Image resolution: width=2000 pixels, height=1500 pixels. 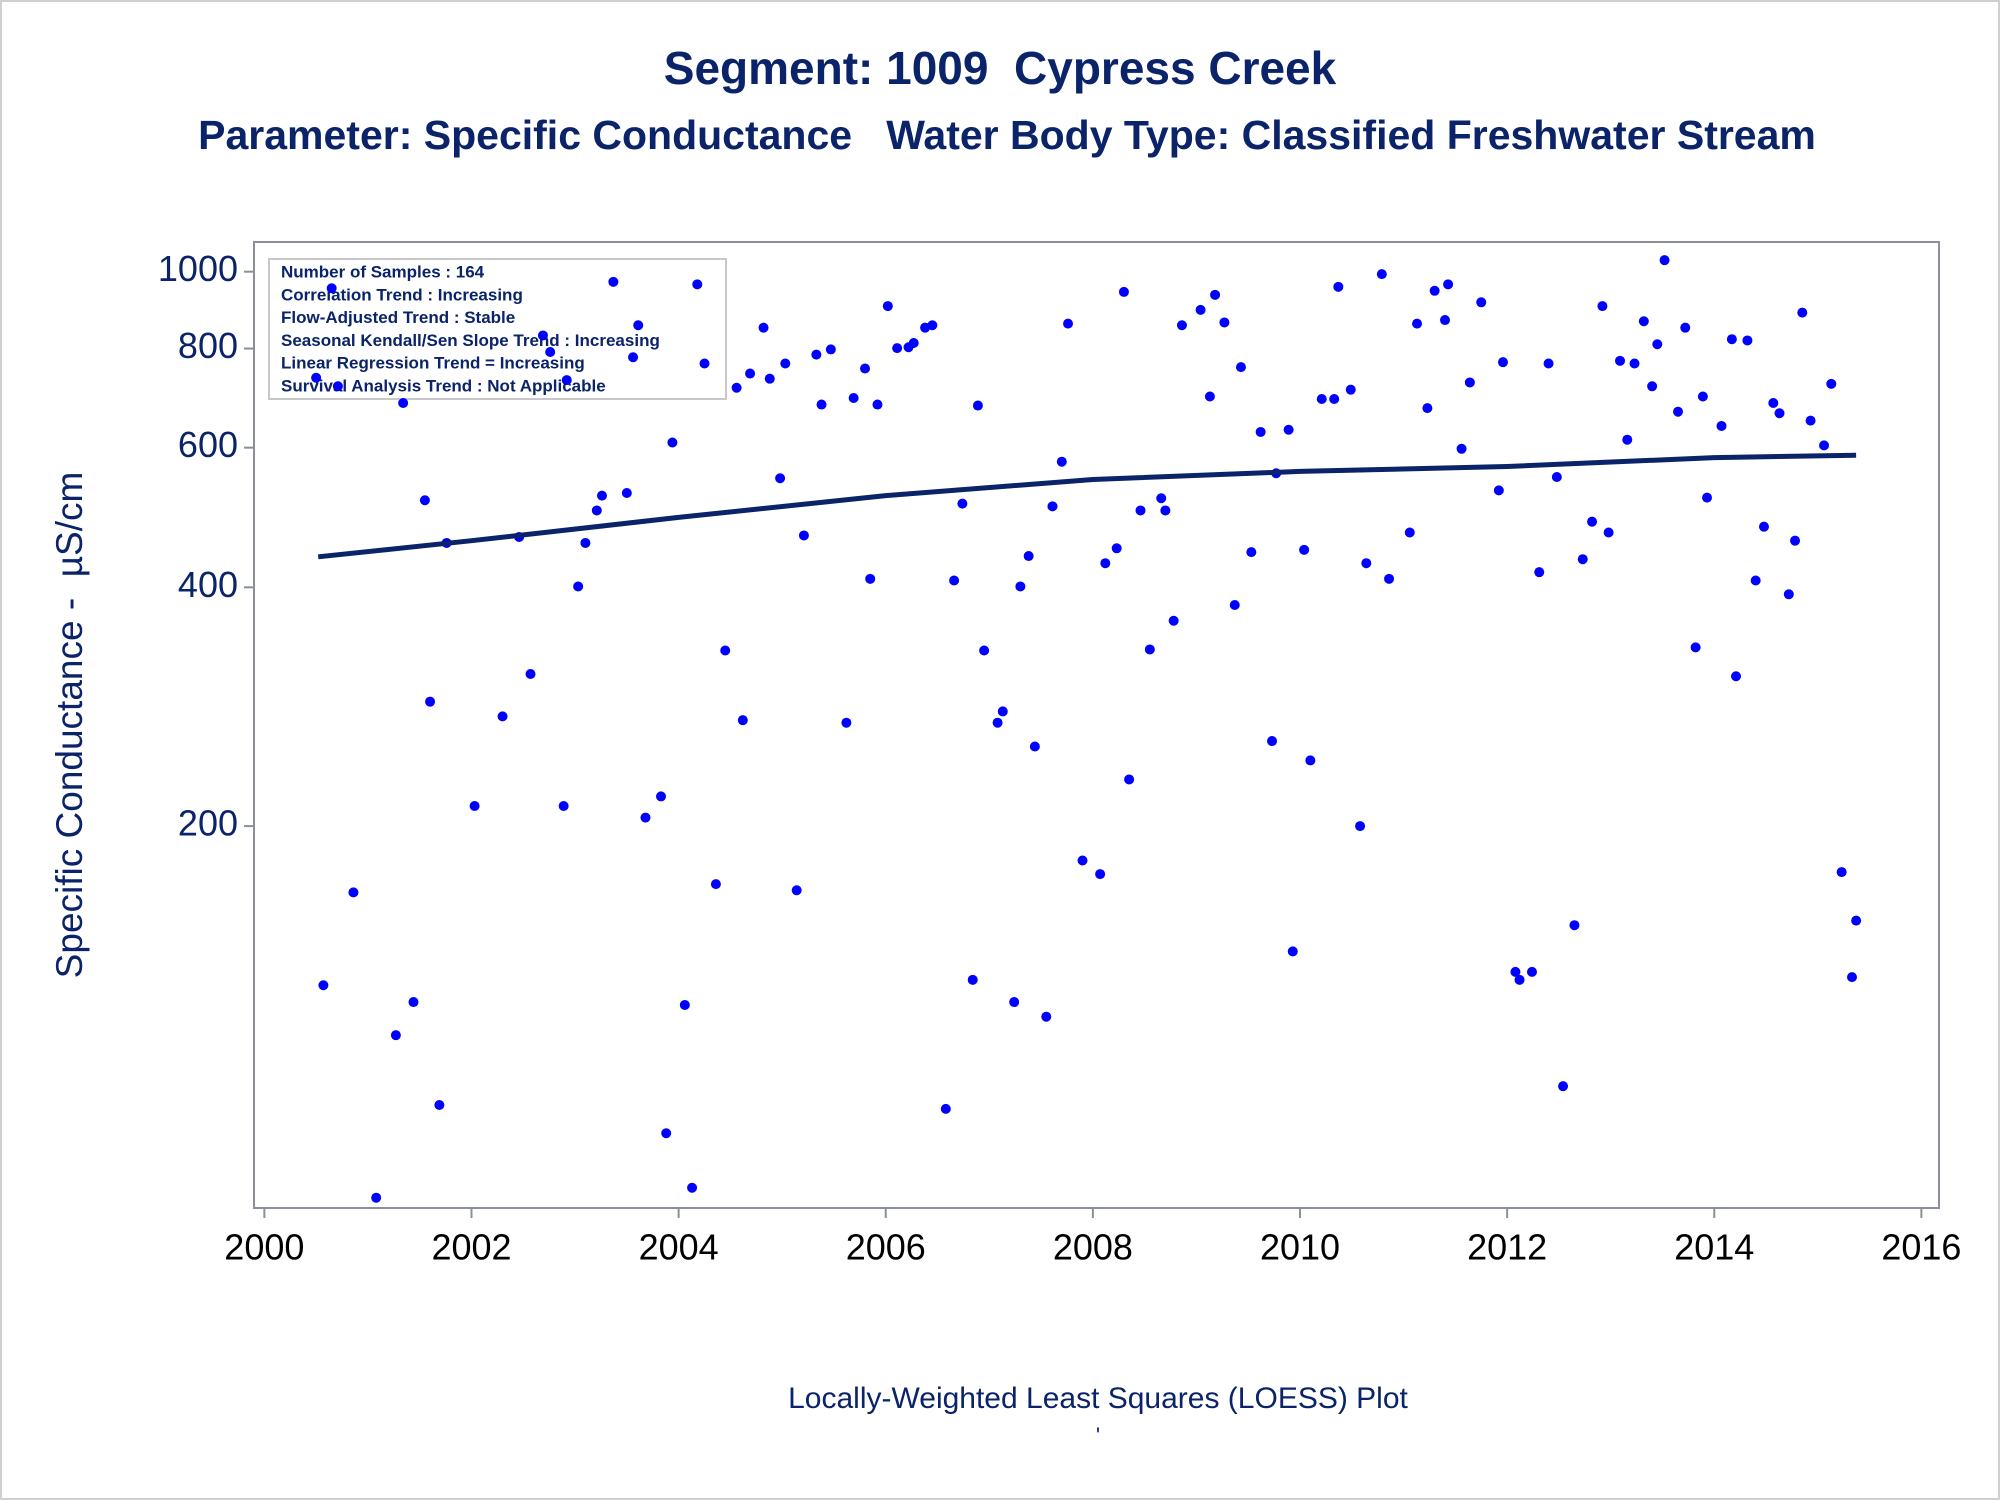 What do you see at coordinates (1714, 1247) in the screenshot?
I see `x-tick-label: 2014` at bounding box center [1714, 1247].